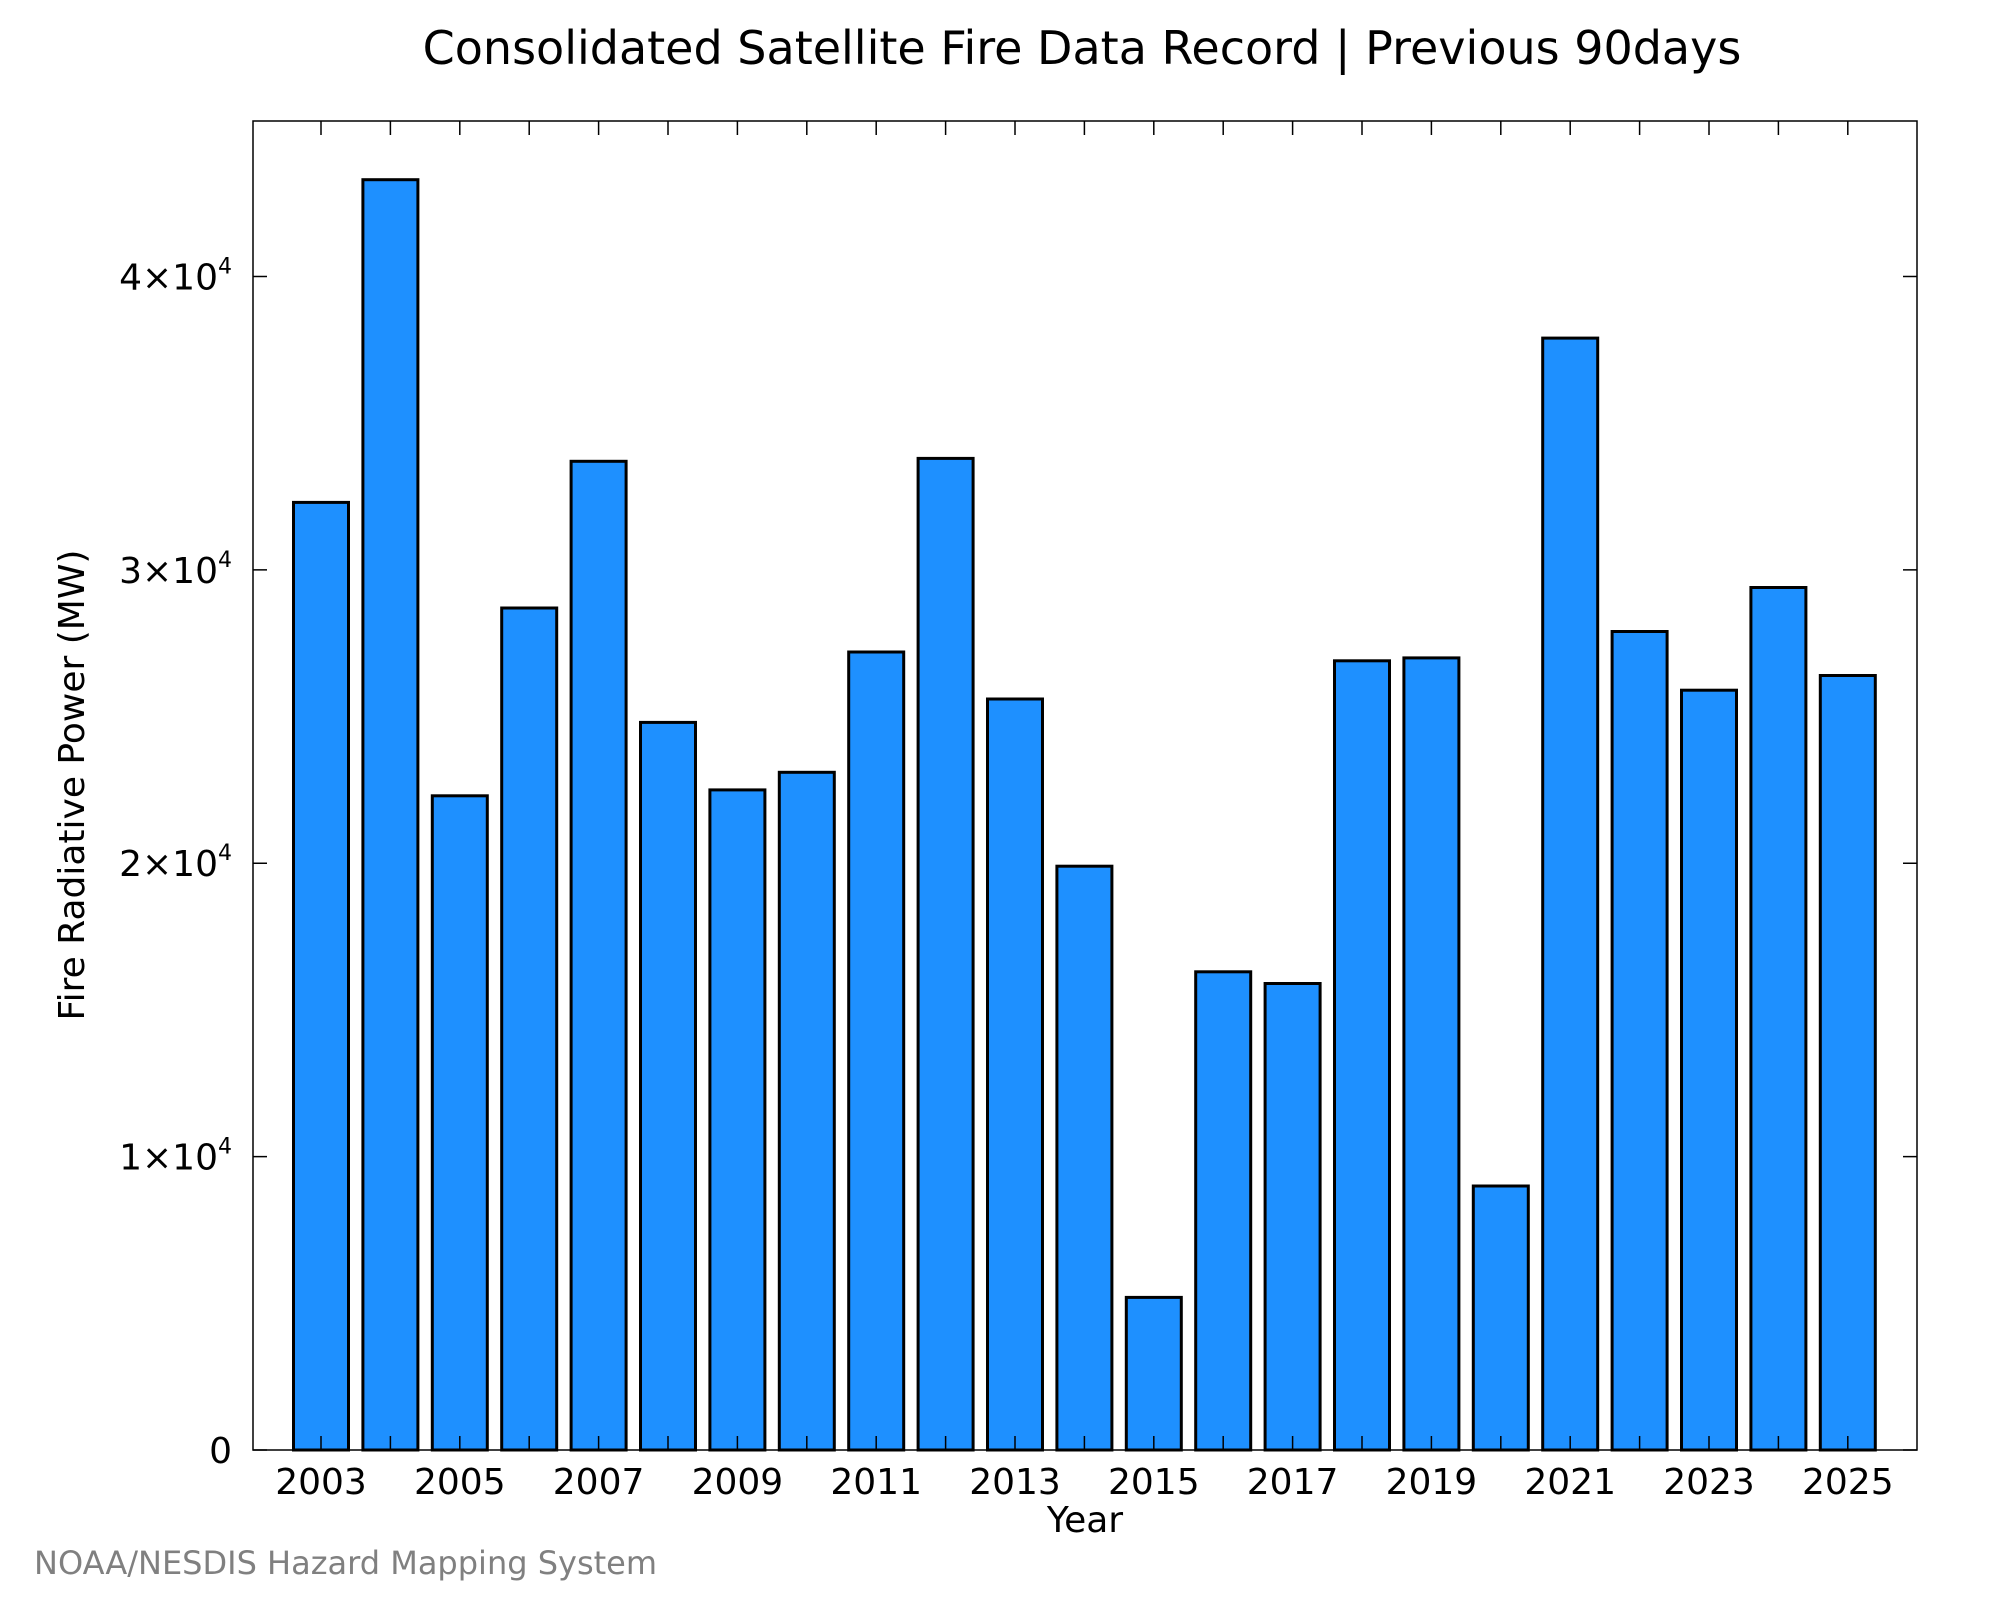 This screenshot has height=1600, width=2000. Describe the element at coordinates (1362, 1055) in the screenshot. I see `bar-2018` at that location.